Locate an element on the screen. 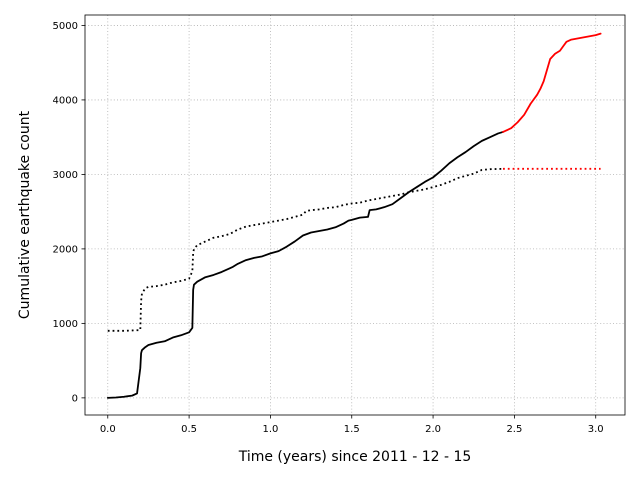  y-tick-label: 1000 is located at coordinates (65, 324).